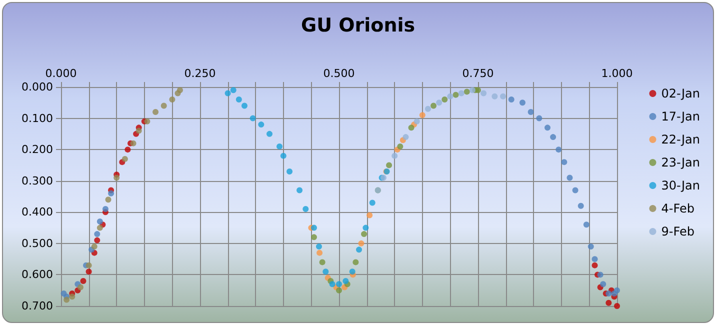 This screenshot has width=718, height=327. I want to click on x-tick-label: 0.000, so click(61, 73).